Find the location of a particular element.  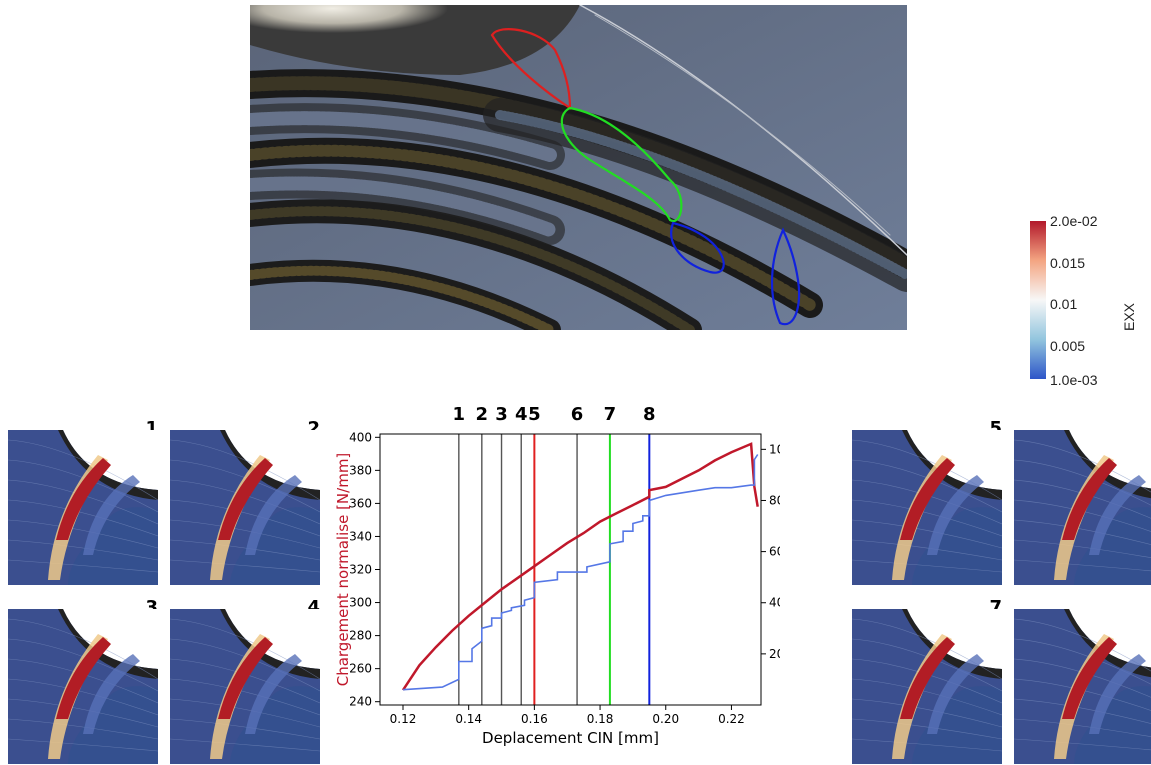

strain-panel-1: 1 is located at coordinates (83, 502).